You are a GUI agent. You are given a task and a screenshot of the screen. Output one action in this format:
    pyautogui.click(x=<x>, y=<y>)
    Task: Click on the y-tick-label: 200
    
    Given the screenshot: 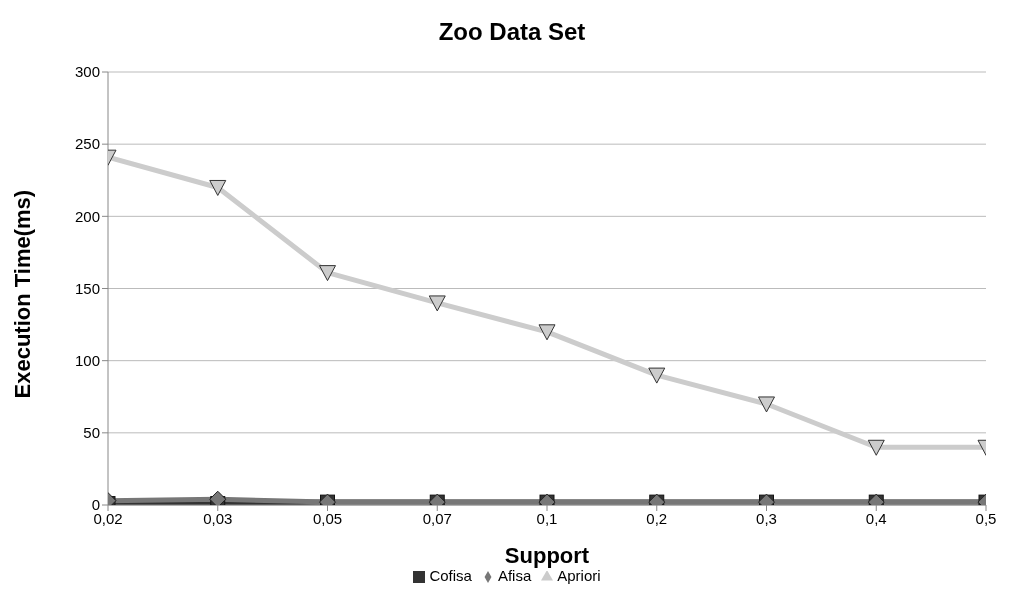 What is the action you would take?
    pyautogui.click(x=87, y=216)
    